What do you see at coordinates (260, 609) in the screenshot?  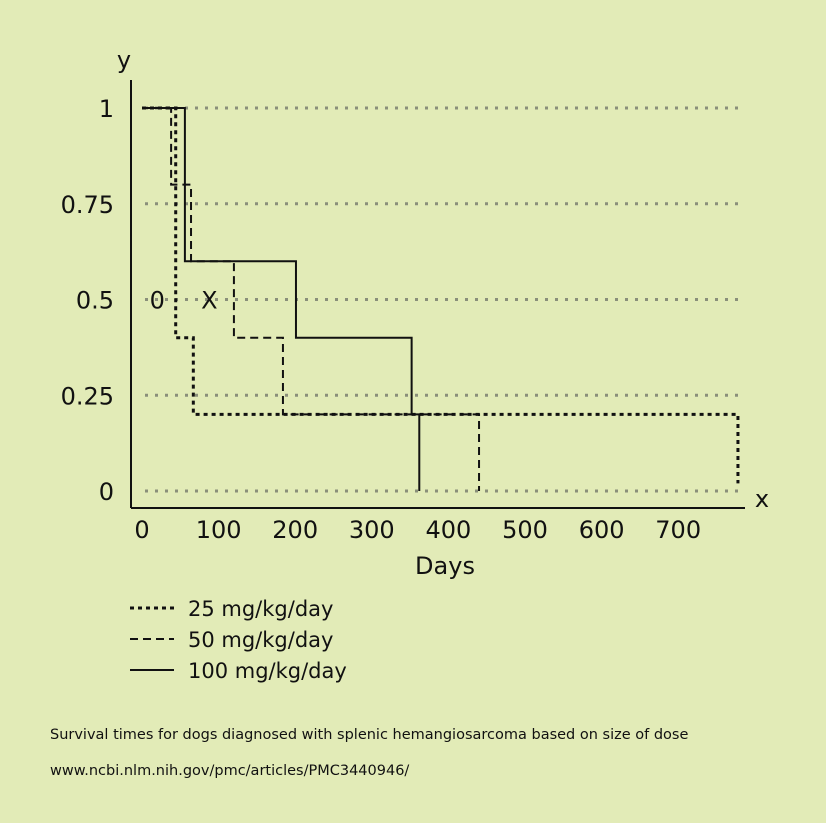 I see `legend-label: 25 mg/kg/day` at bounding box center [260, 609].